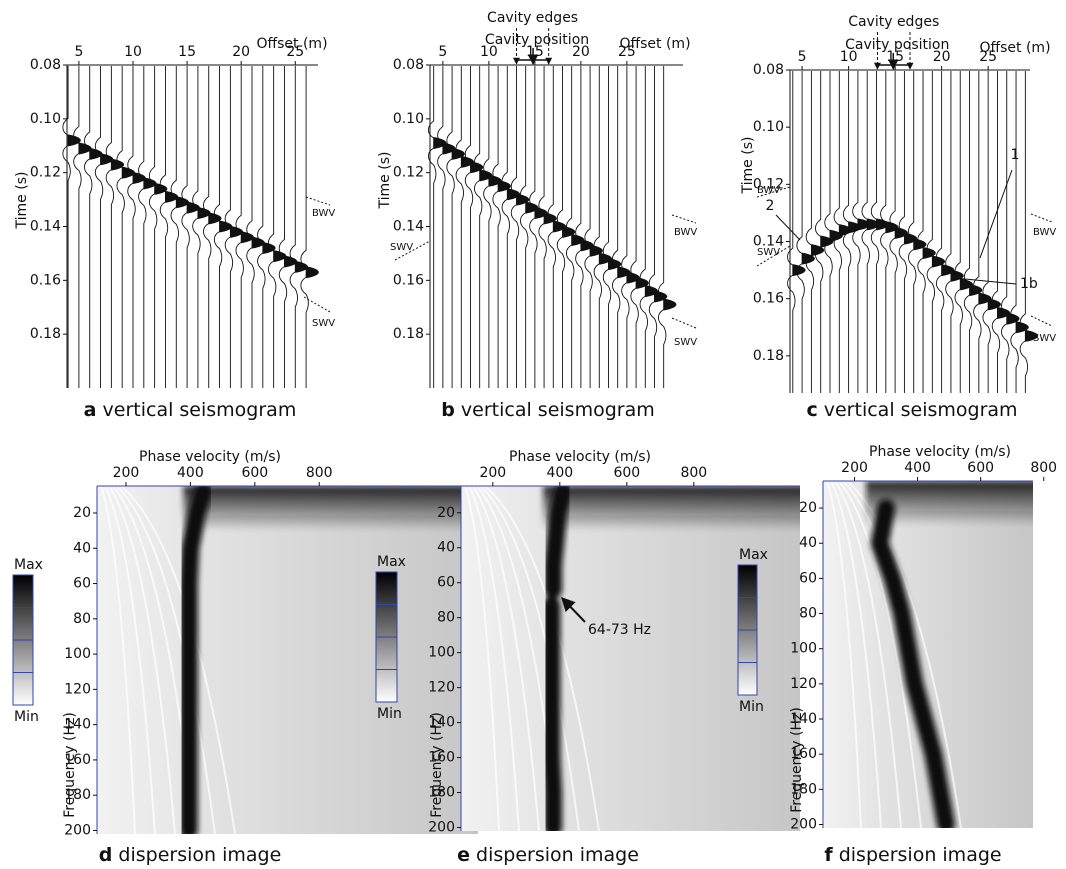 The height and width of the screenshot is (869, 1066). I want to click on caption-text: dispersion image, so click(557, 855).